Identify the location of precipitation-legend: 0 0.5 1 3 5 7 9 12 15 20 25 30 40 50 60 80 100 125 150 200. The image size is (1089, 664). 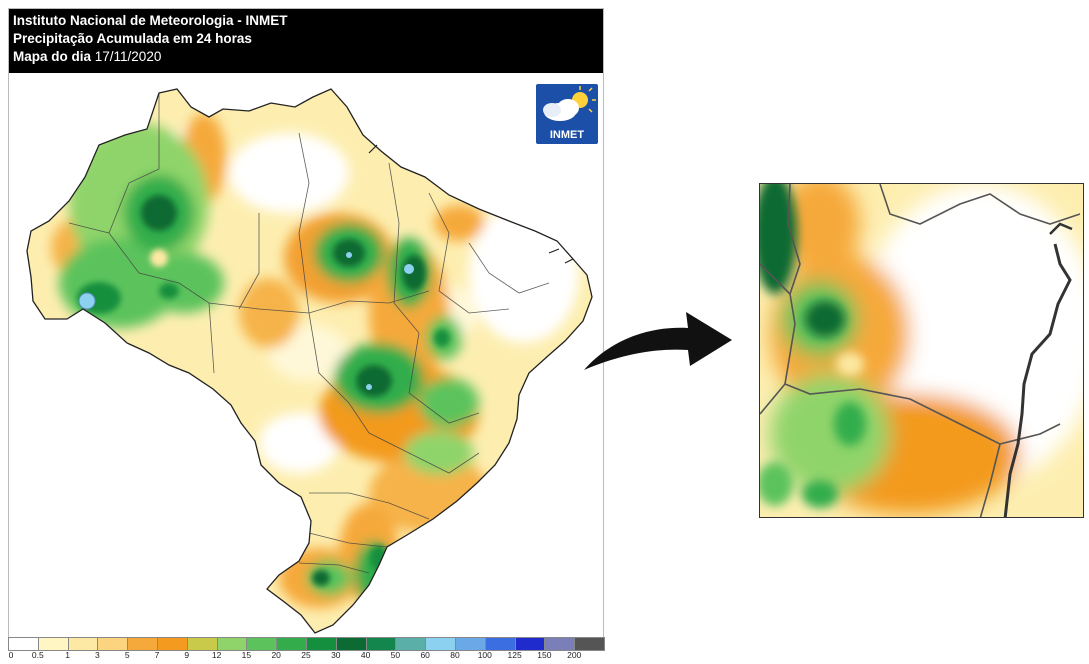
(306, 650).